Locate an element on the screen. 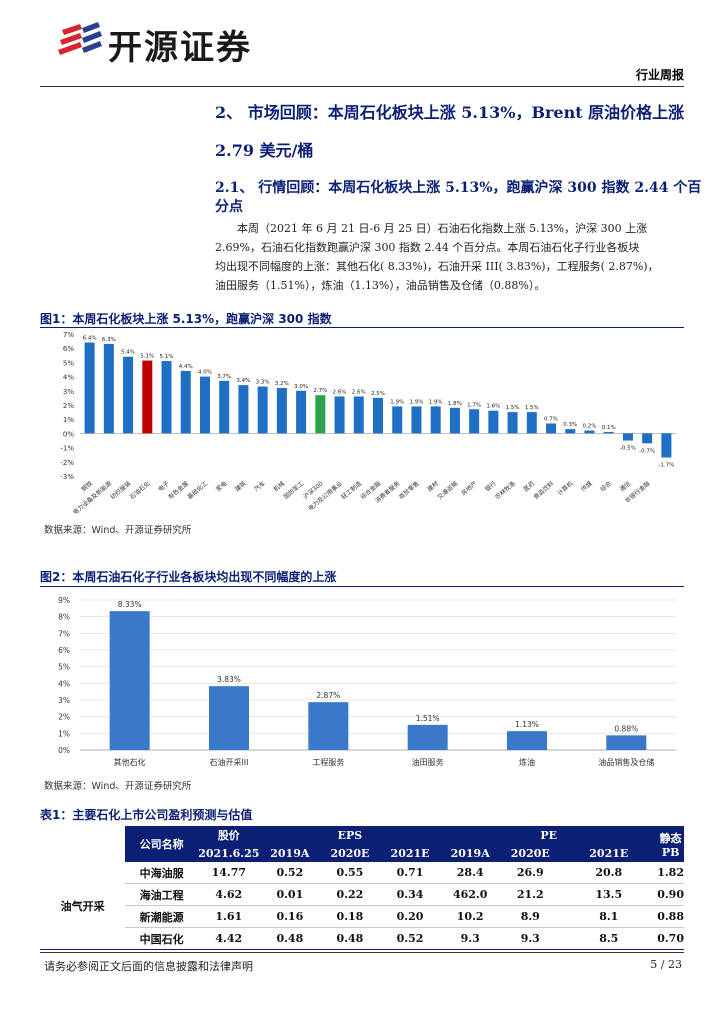 The image size is (724, 1024). cell: 28.4 is located at coordinates (470, 873).